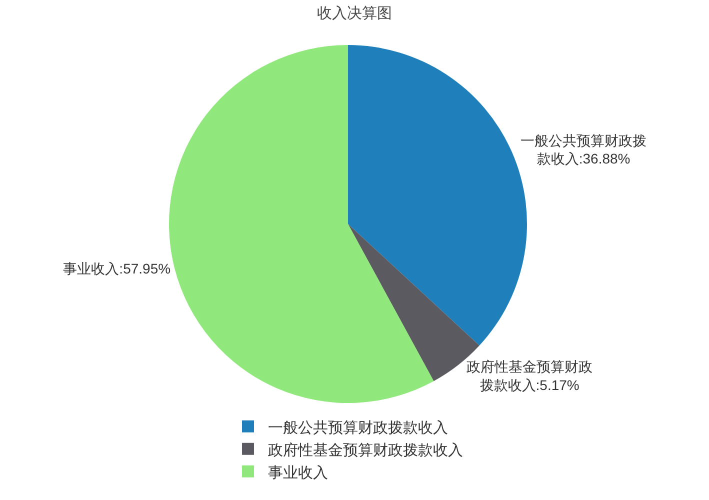  I want to click on pie-slice, so click(414, 303).